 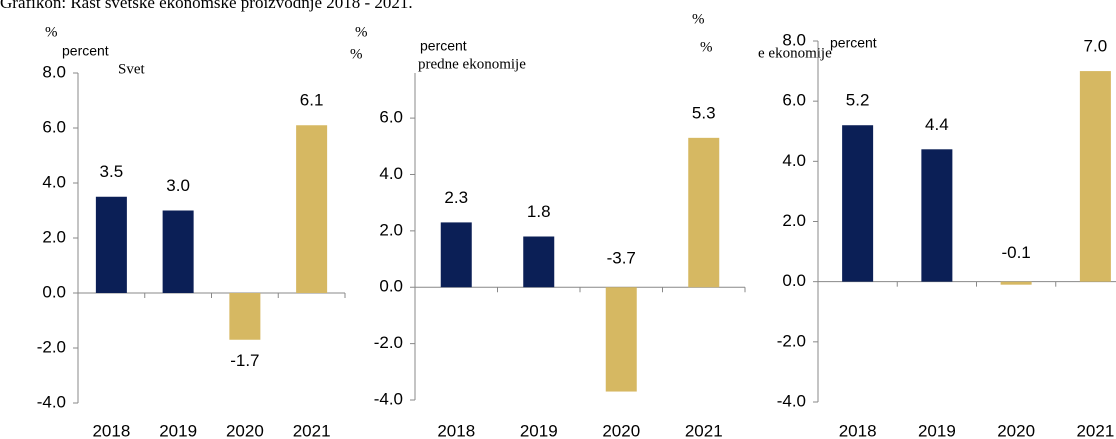 I want to click on value-label: 5.2, so click(x=858, y=100).